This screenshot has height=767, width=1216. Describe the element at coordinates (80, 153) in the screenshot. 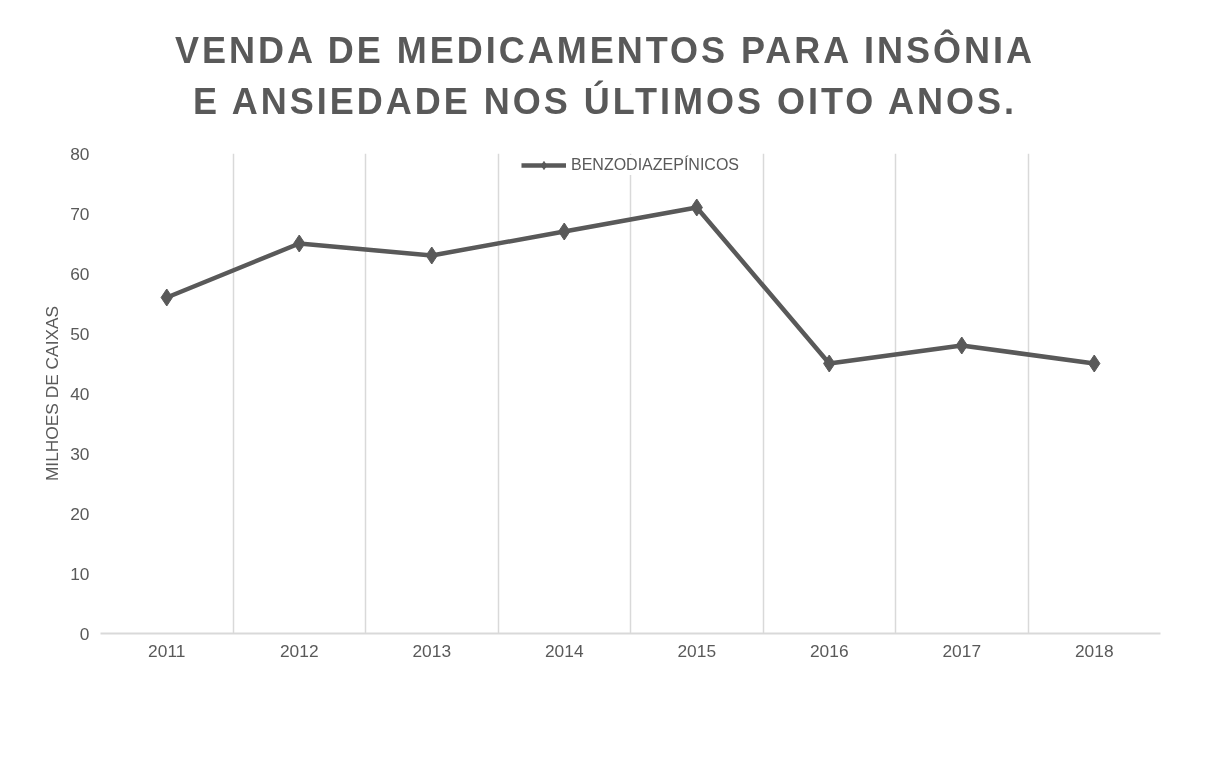

I see `y-tick-label: 80` at that location.